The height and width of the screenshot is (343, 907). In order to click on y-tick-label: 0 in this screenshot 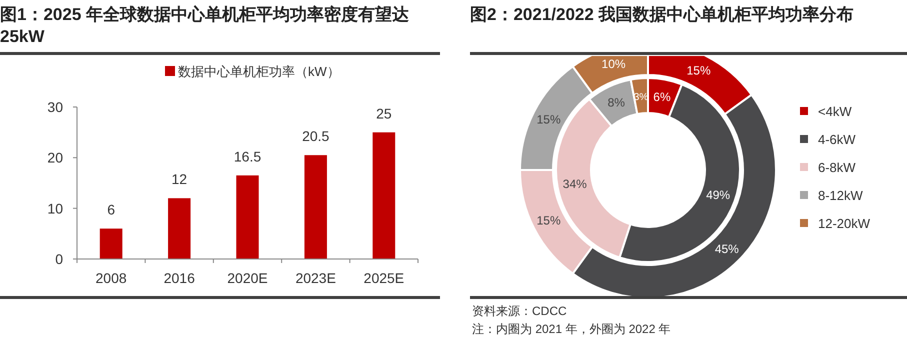, I will do `click(59, 259)`.